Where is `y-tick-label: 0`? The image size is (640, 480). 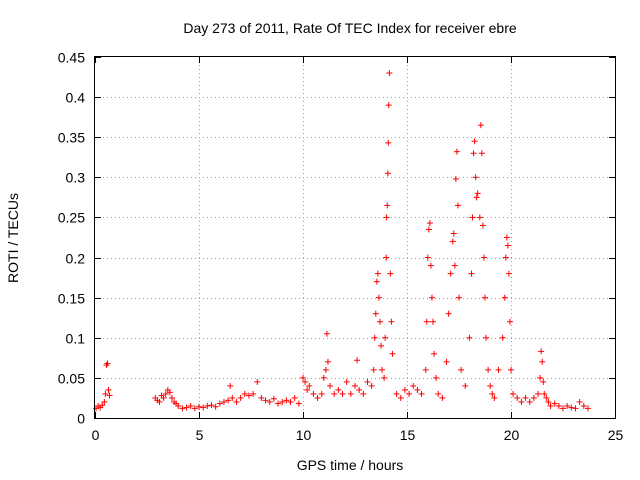 y-tick-label: 0 is located at coordinates (81, 419).